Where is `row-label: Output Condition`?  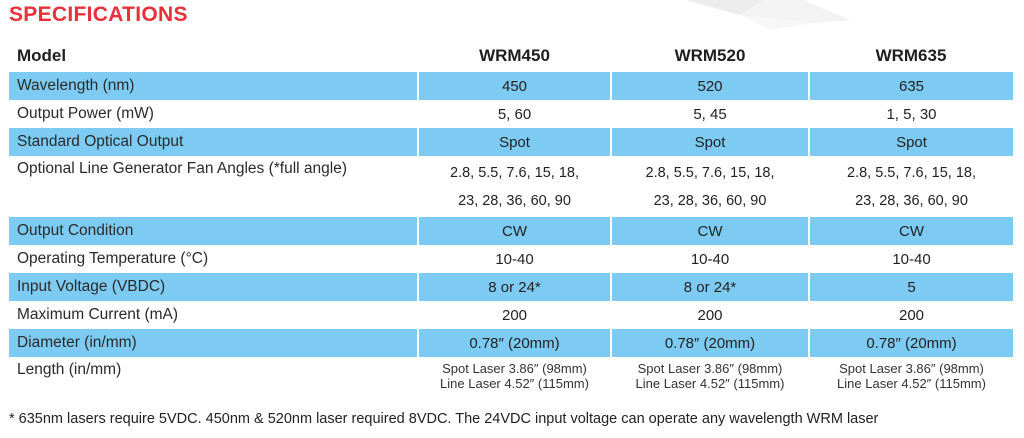 row-label: Output Condition is located at coordinates (213, 231).